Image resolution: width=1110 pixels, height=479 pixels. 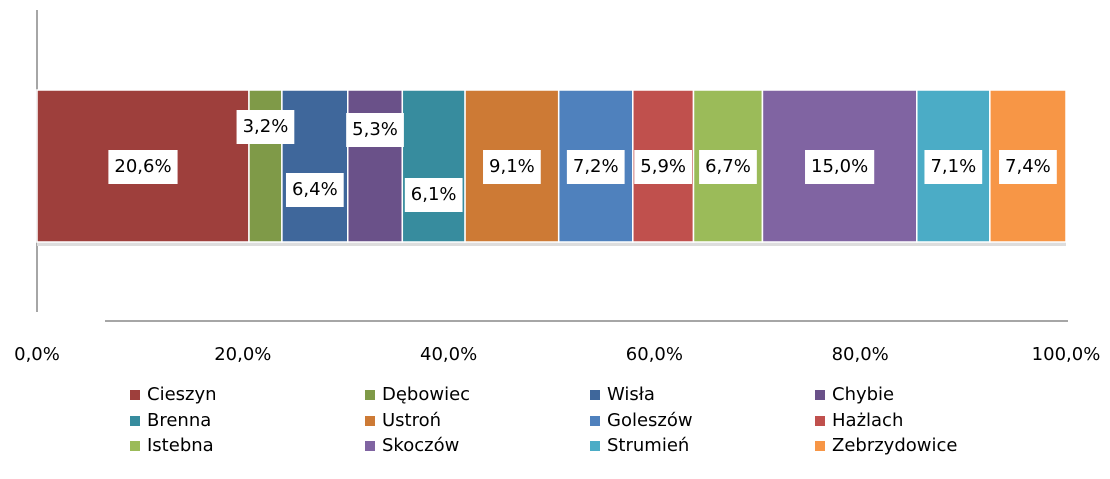 I want to click on legend-label: Chybie, so click(x=863, y=394).